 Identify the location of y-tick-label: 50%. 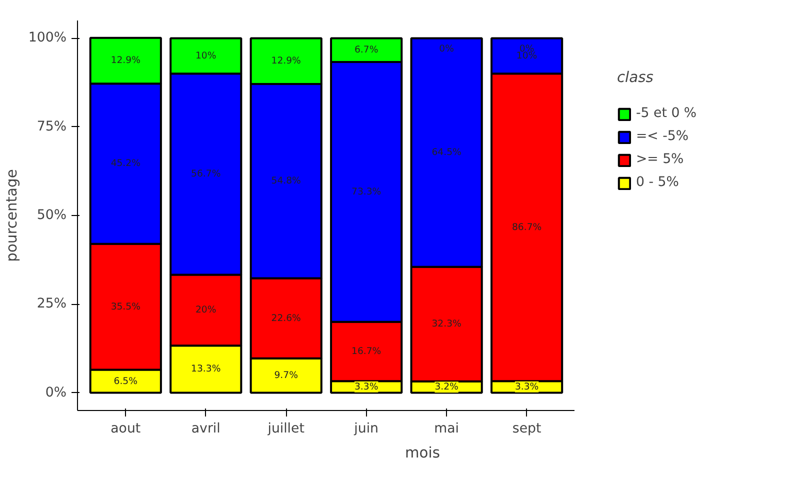
(51, 215).